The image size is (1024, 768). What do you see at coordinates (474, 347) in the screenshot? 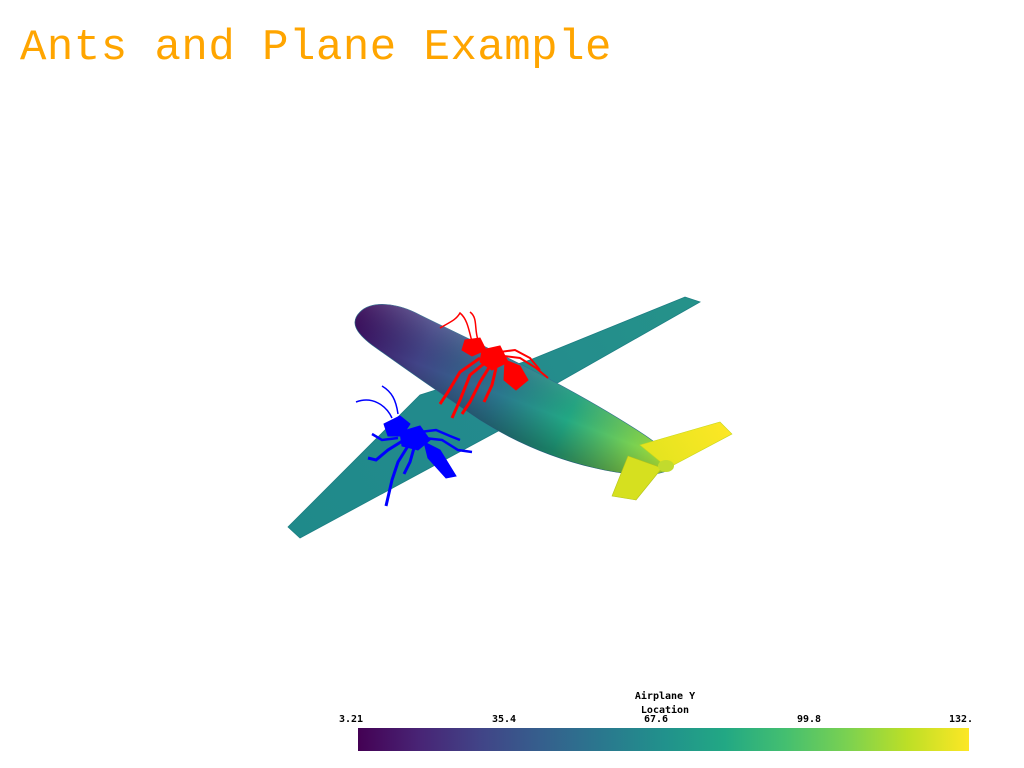
I see `red-ant-head` at bounding box center [474, 347].